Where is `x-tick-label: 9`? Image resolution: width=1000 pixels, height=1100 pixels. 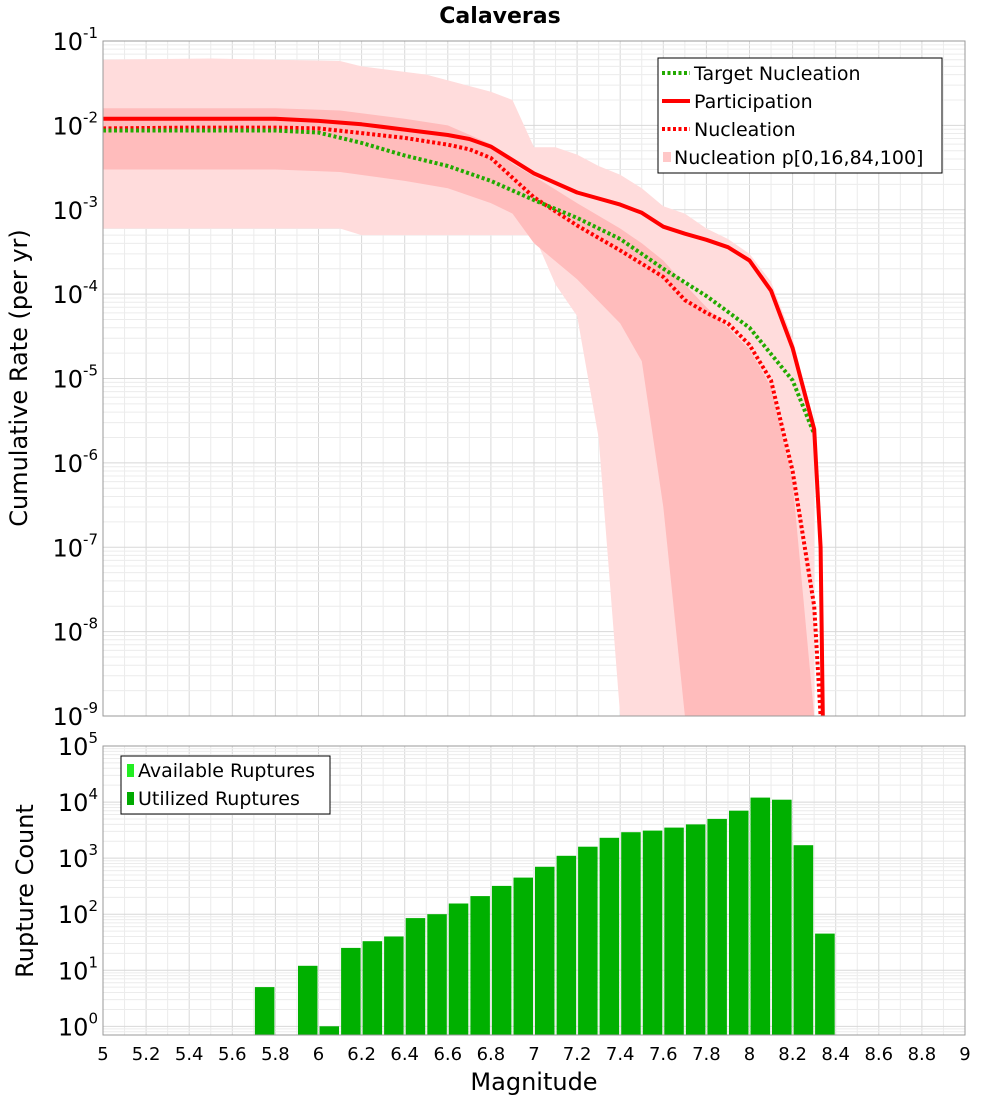 x-tick-label: 9 is located at coordinates (964, 1054).